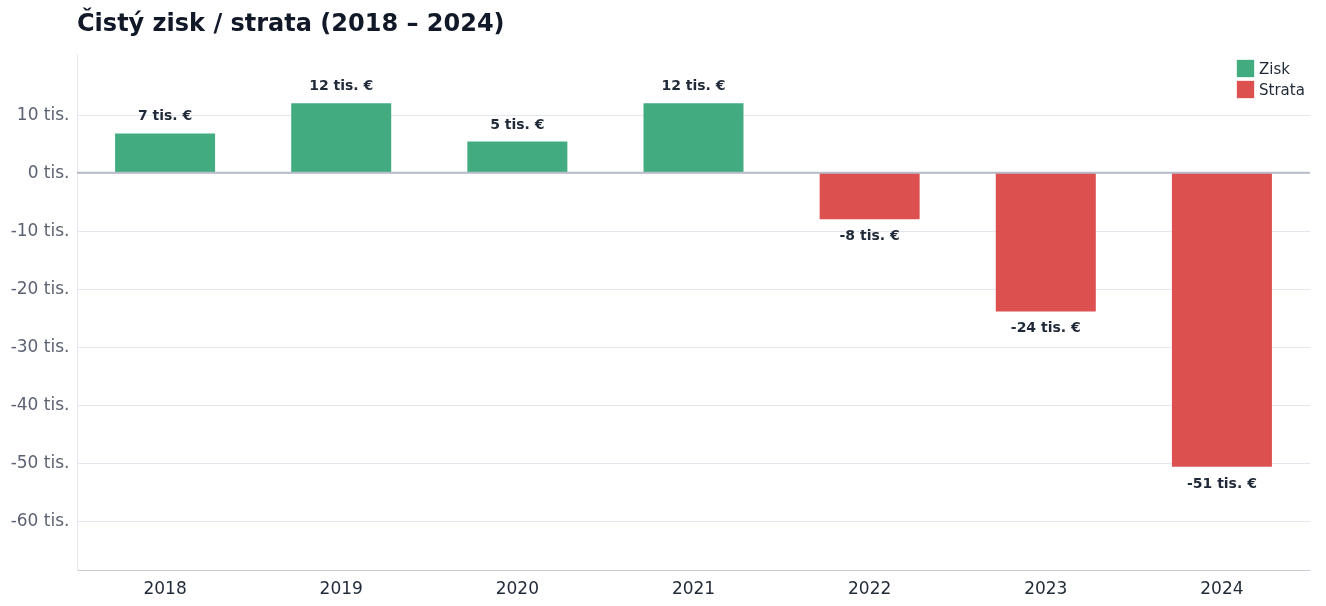 The width and height of the screenshot is (1326, 606). I want to click on x-tick-label: 2023, so click(1046, 587).